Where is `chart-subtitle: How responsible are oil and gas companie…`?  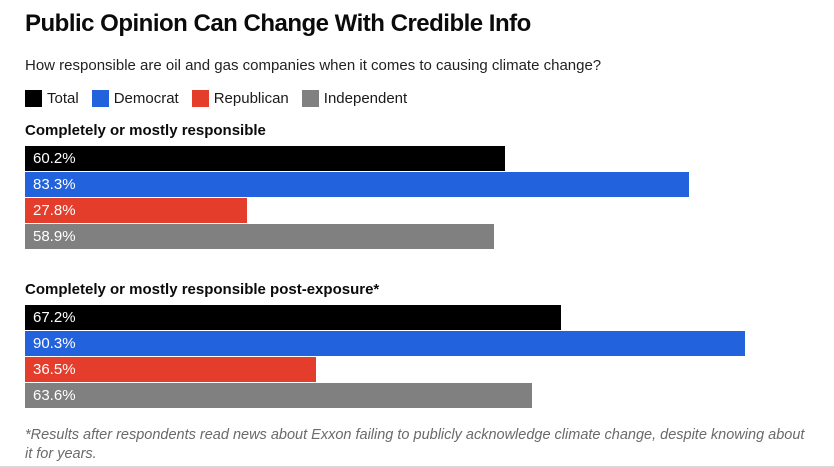
chart-subtitle: How responsible are oil and gas companie… is located at coordinates (313, 65).